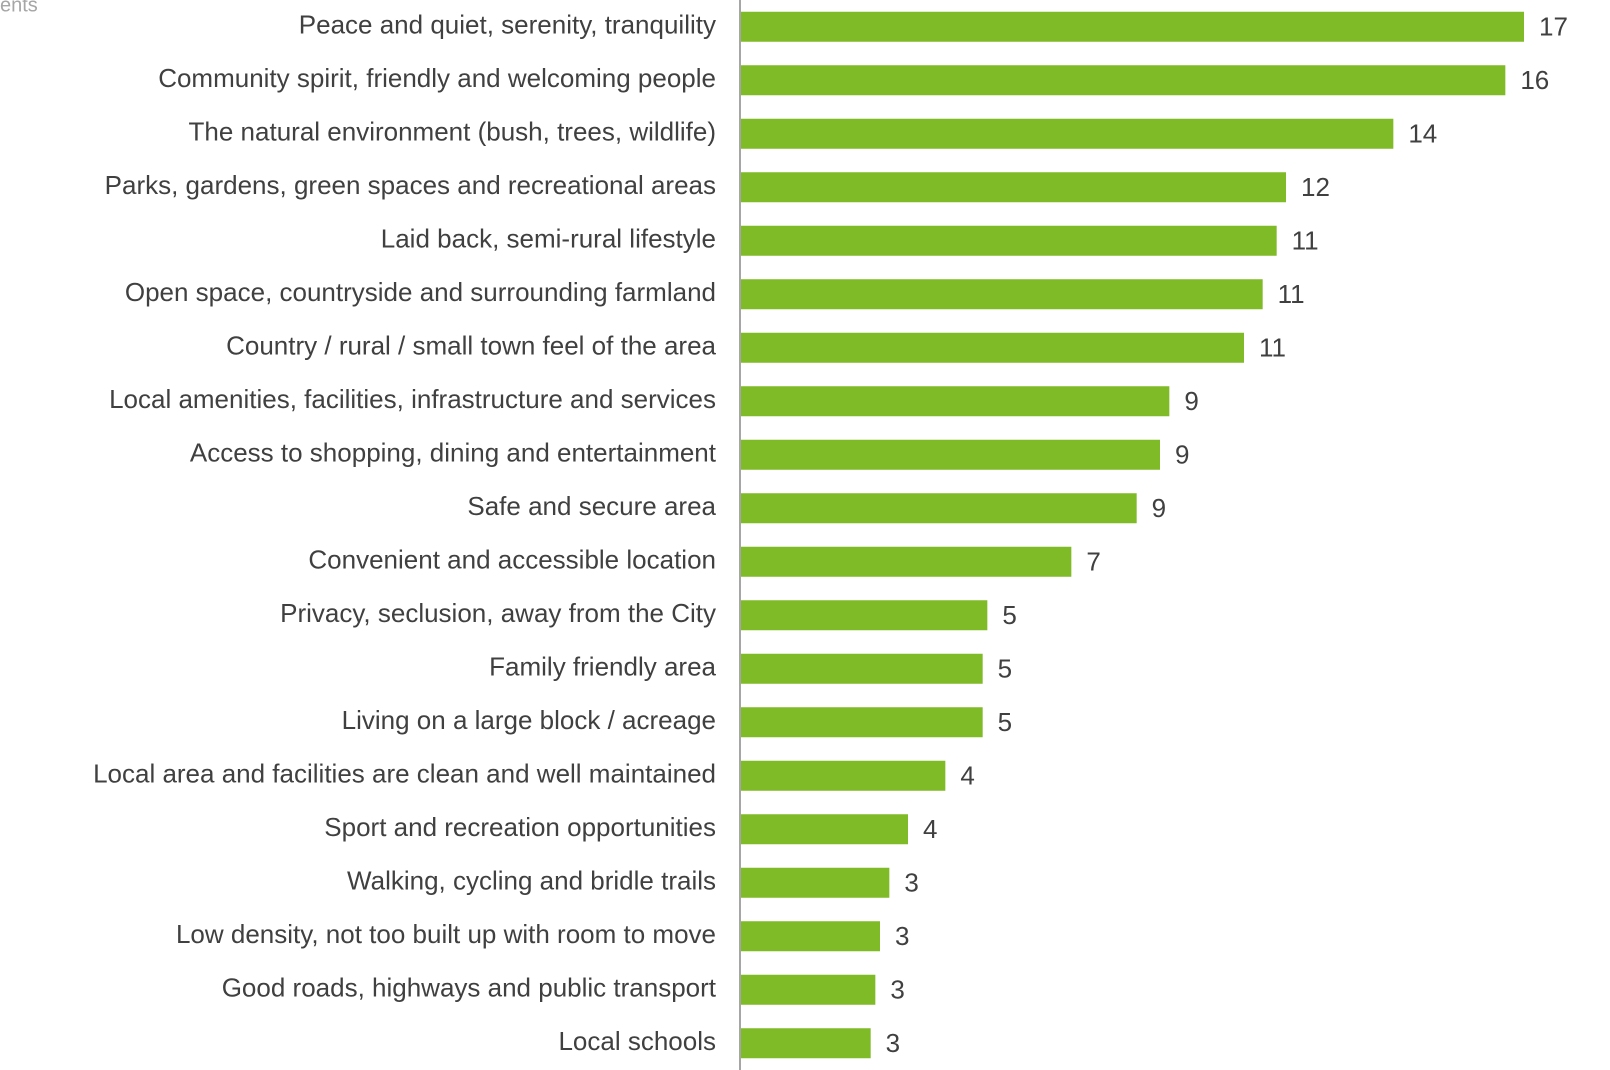  Describe the element at coordinates (1315, 187) in the screenshot. I see `value-label: 12` at that location.